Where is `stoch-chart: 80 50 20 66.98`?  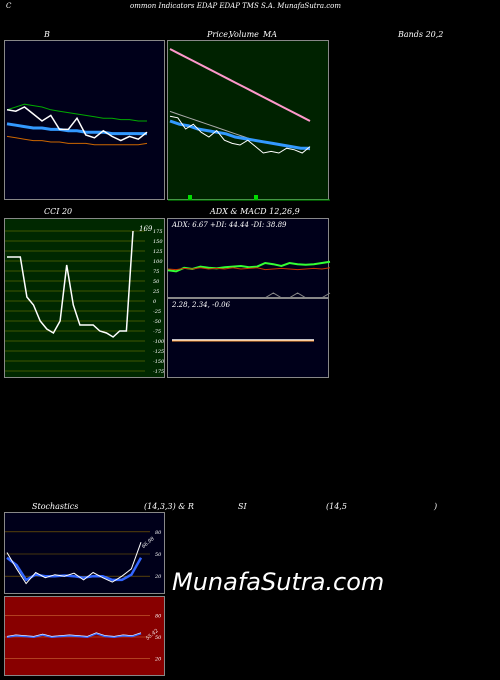 stoch-chart: 80 50 20 66.98 is located at coordinates (83, 557).